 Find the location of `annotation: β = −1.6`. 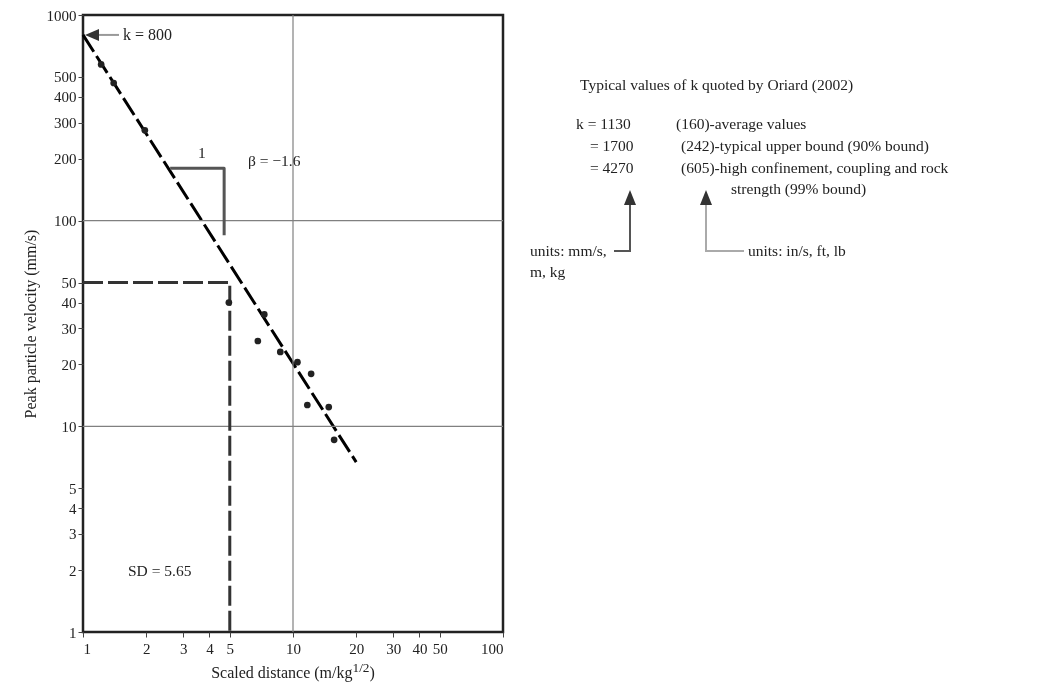

annotation: β = −1.6 is located at coordinates (274, 161).